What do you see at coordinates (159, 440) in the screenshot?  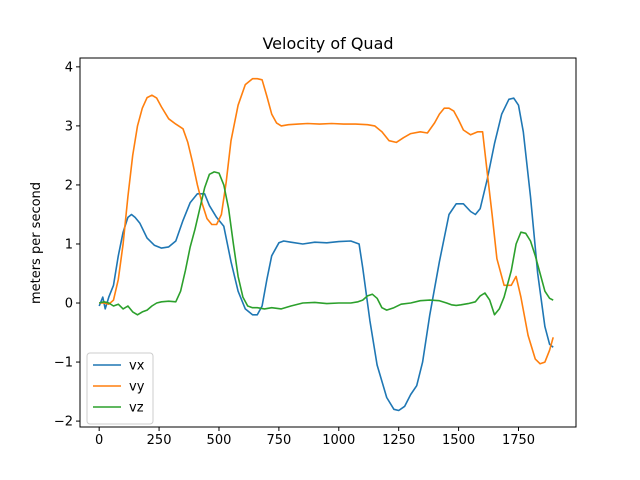 I see `x-tick-label: 250` at bounding box center [159, 440].